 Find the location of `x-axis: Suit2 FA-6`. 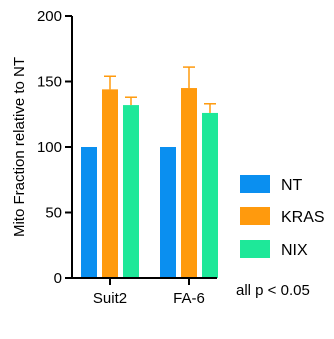

x-axis: Suit2 FA-6 is located at coordinates (144, 292).